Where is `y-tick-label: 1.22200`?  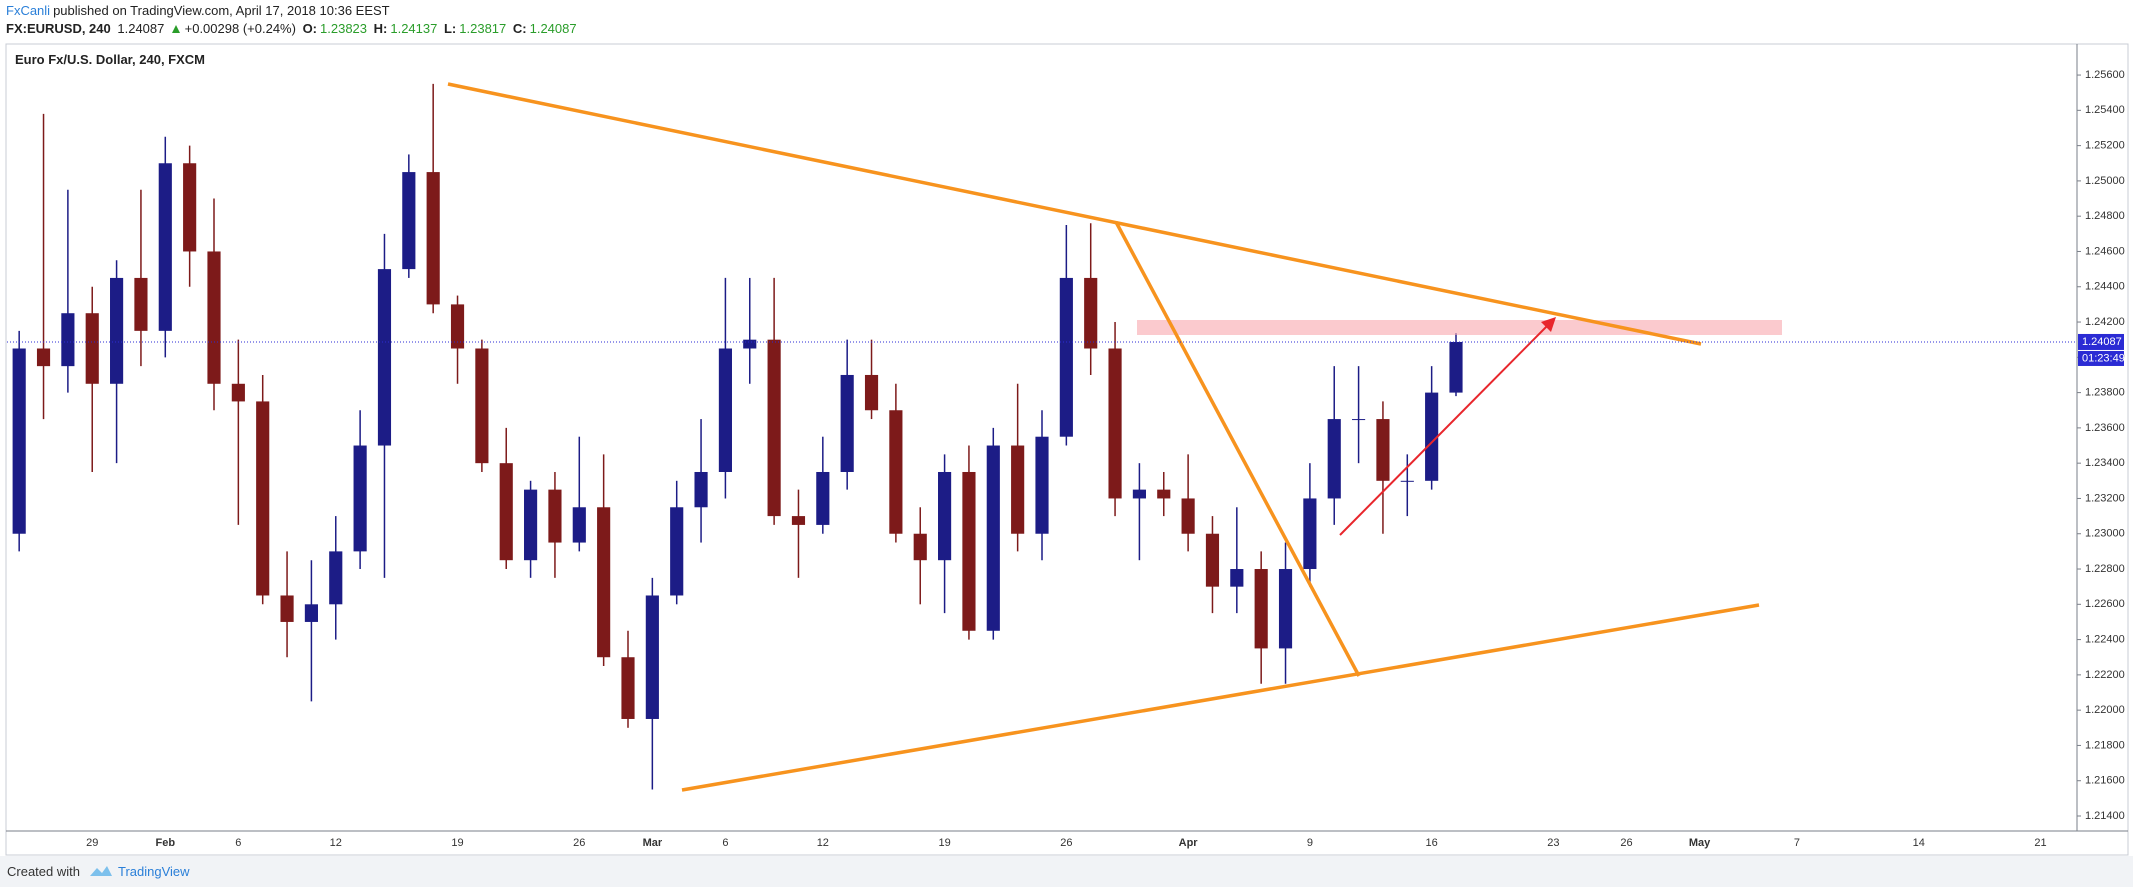
y-tick-label: 1.22200 is located at coordinates (2105, 675).